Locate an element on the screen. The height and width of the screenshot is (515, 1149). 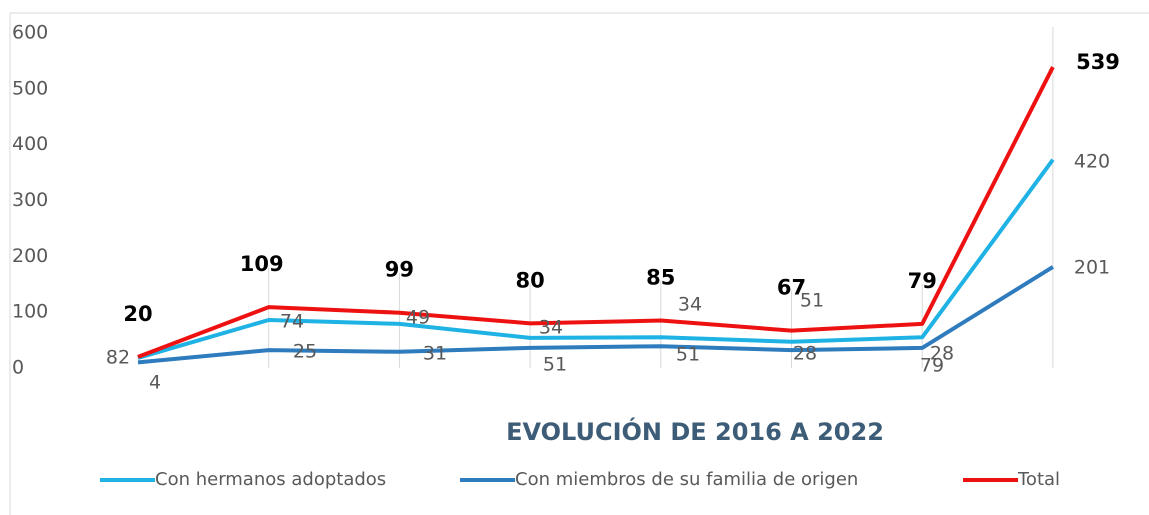
data-label: 31 is located at coordinates (435, 354).